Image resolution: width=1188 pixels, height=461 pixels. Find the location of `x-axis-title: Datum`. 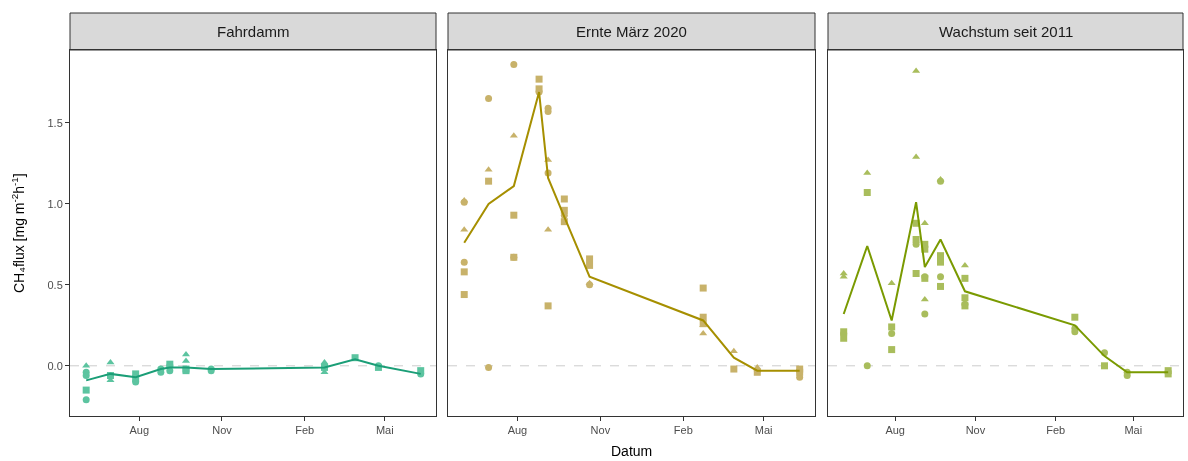

x-axis-title: Datum is located at coordinates (632, 451).